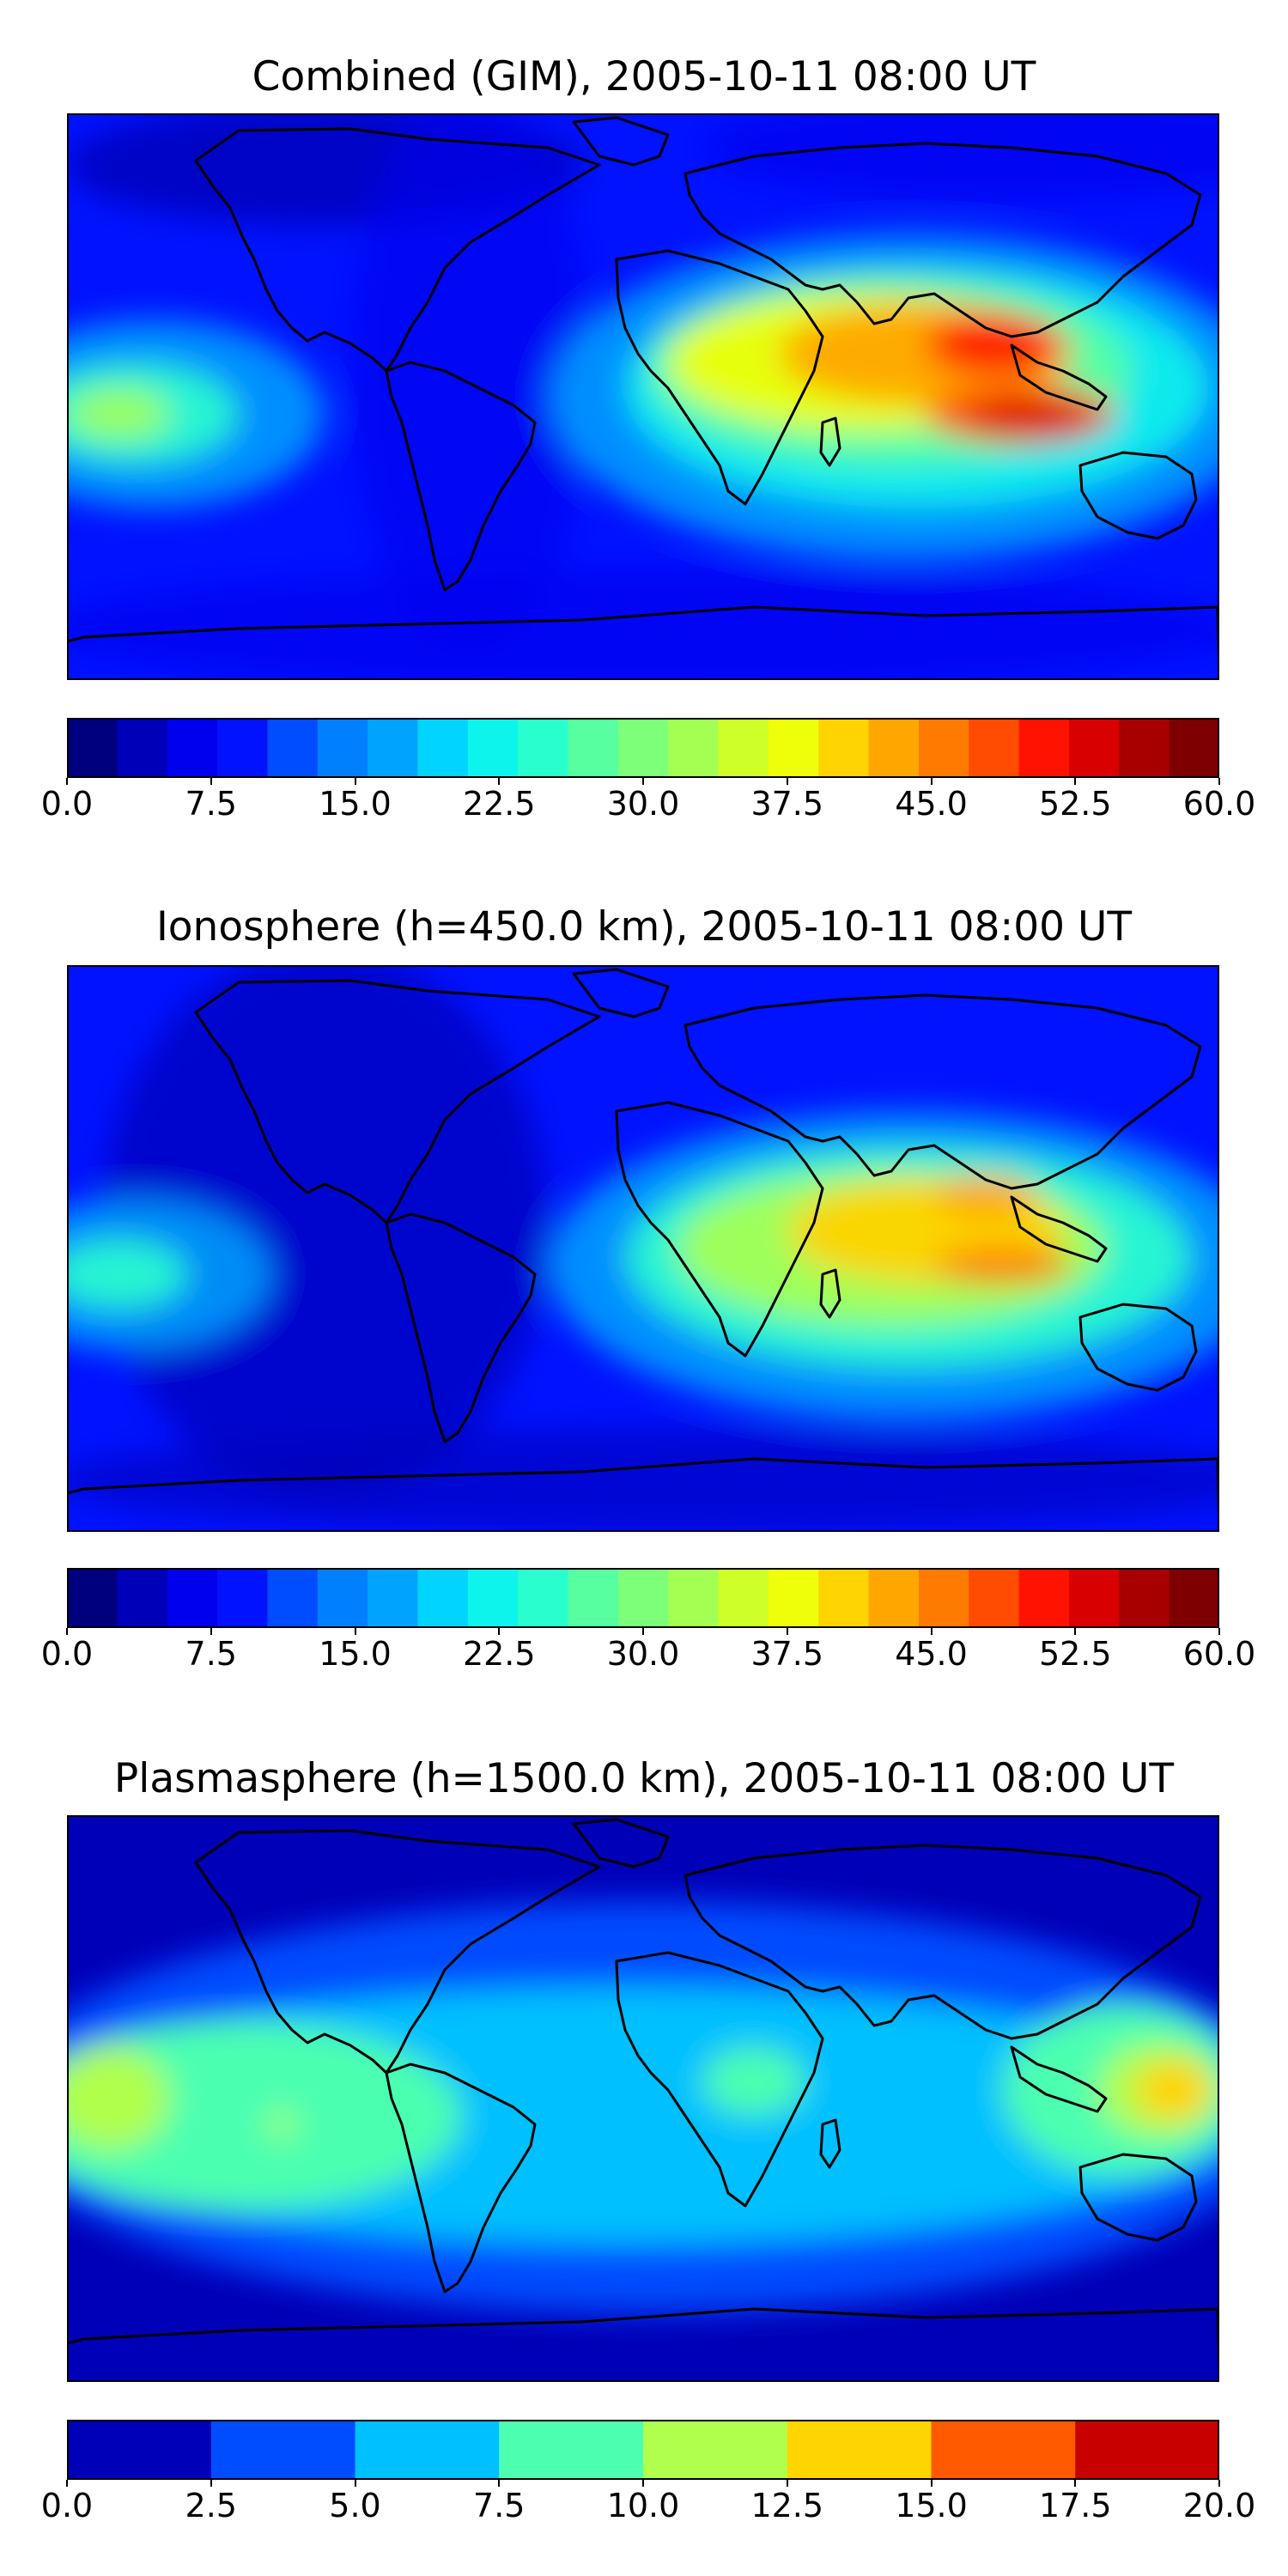  Describe the element at coordinates (355, 2506) in the screenshot. I see `colorbar-tick-label: 5.0` at that location.